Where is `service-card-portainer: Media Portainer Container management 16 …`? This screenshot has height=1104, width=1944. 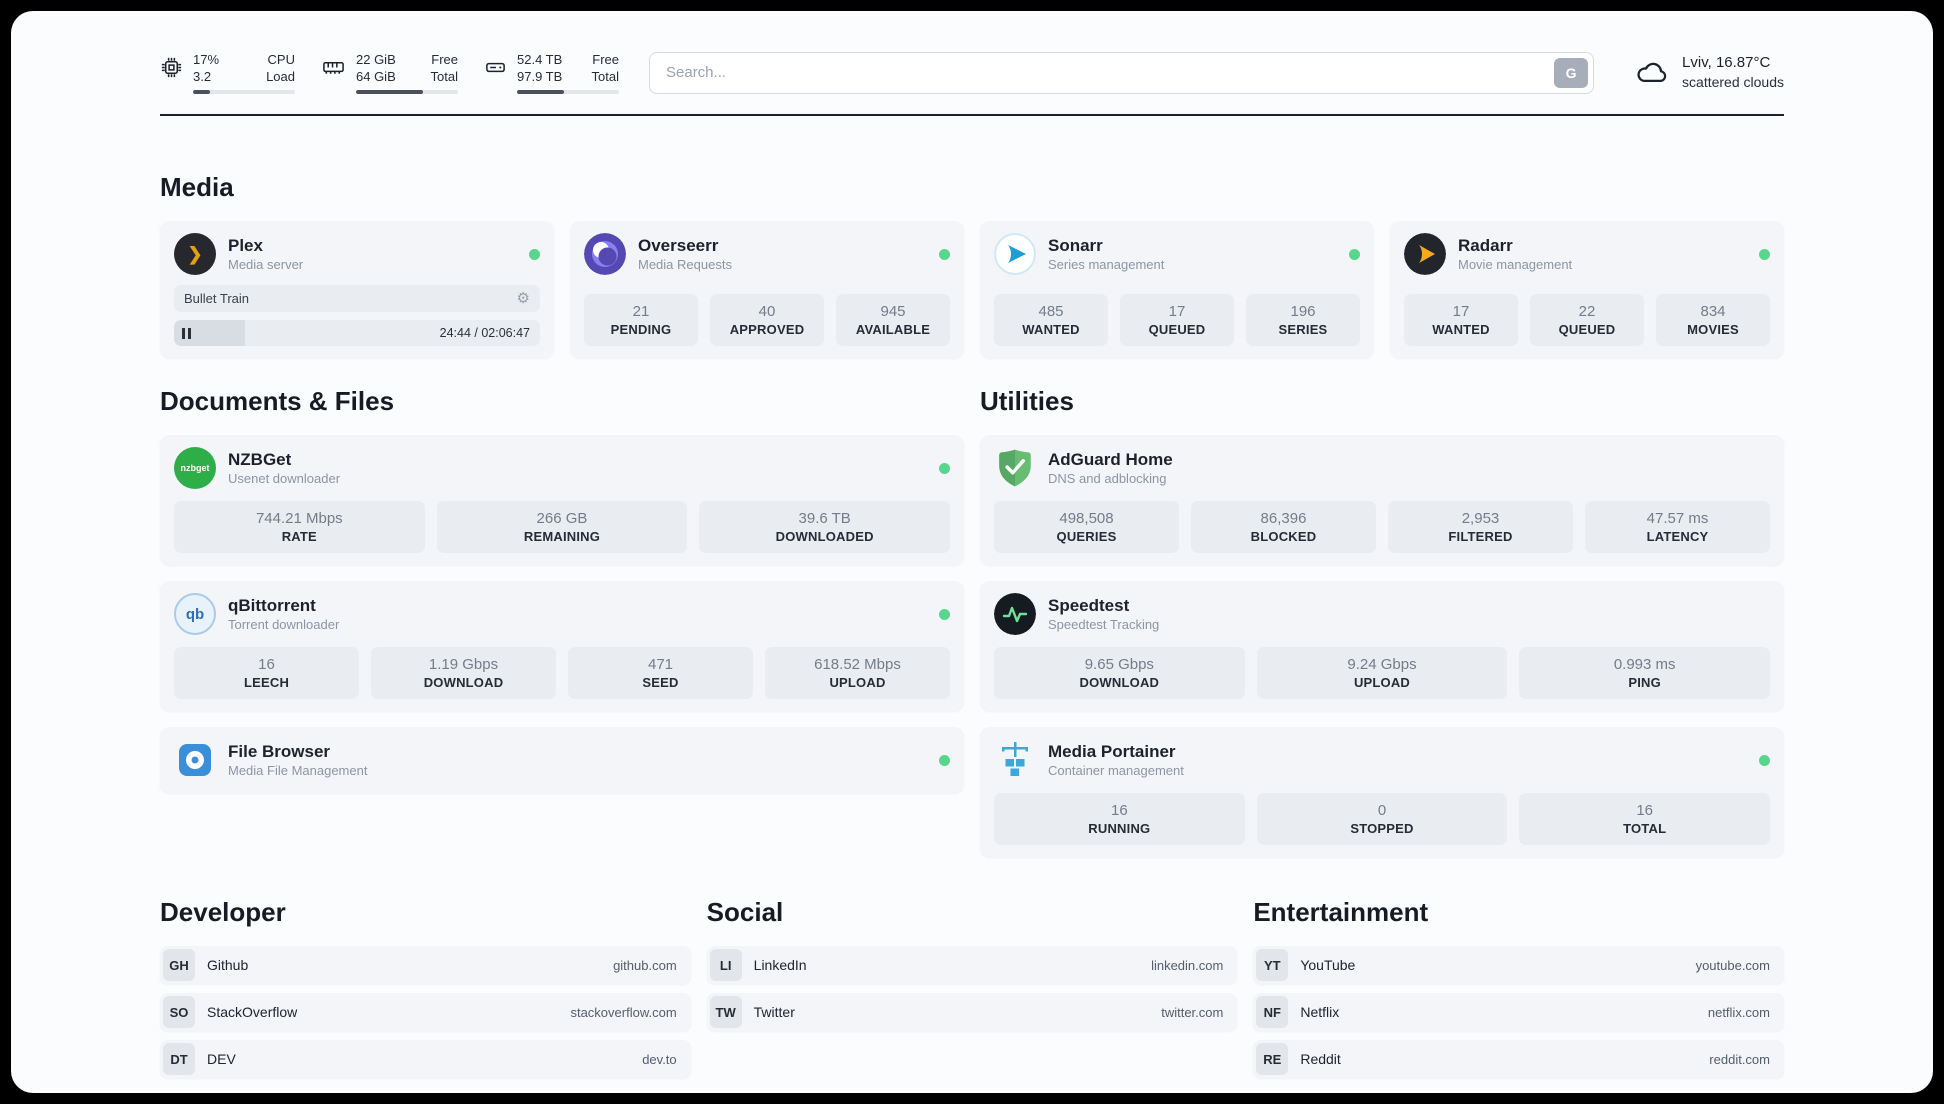
service-card-portainer: Media Portainer Container management 16 … is located at coordinates (1382, 792).